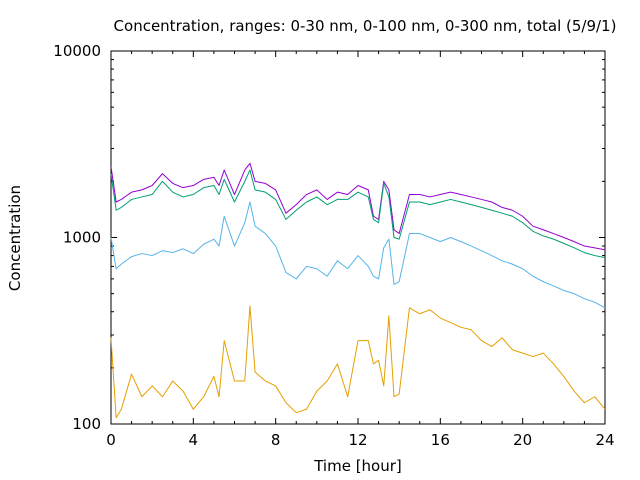 The height and width of the screenshot is (480, 640). I want to click on x-tick-label: 24, so click(604, 440).